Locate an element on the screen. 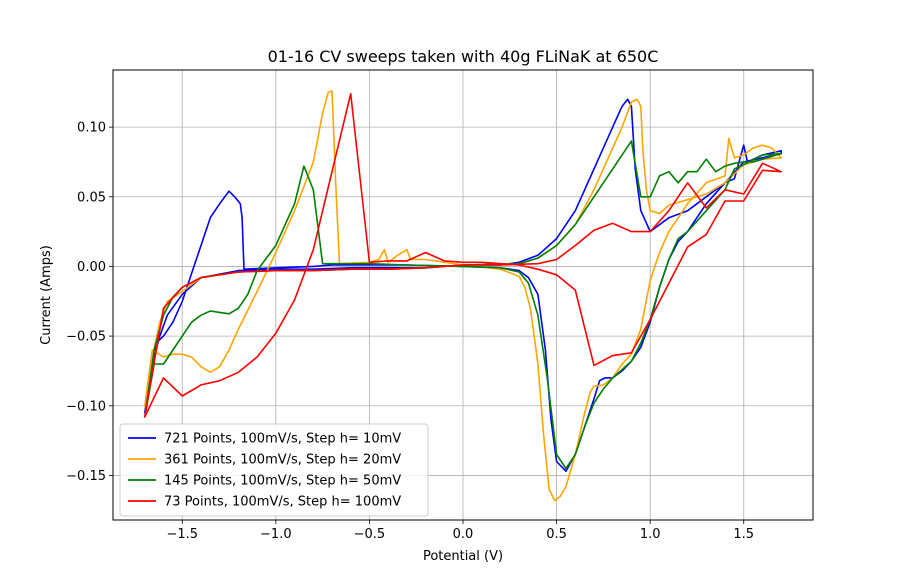  legend-entry: 145 Points, 100mV/s, Step h= 50mV is located at coordinates (282, 481).